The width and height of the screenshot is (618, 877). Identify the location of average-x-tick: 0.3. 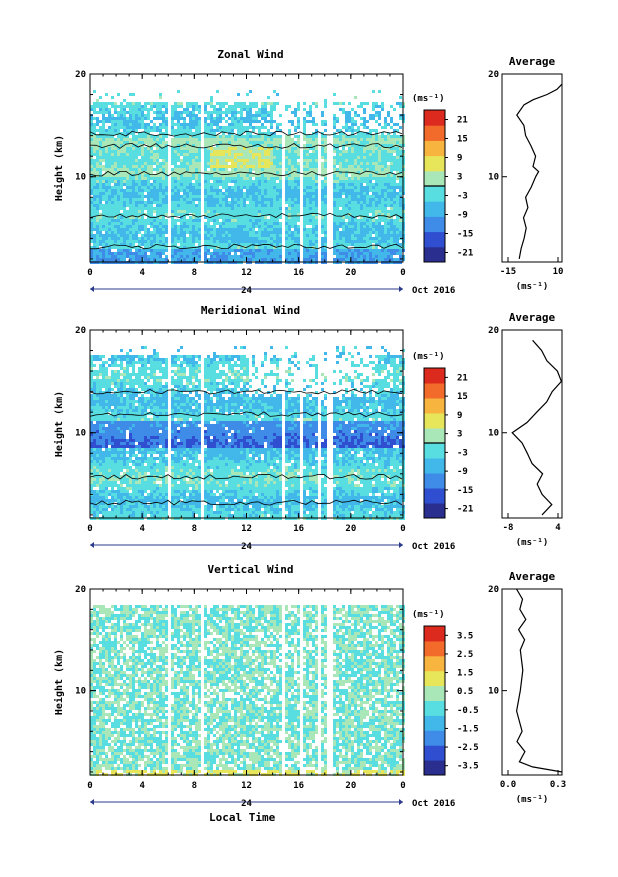
(558, 785).